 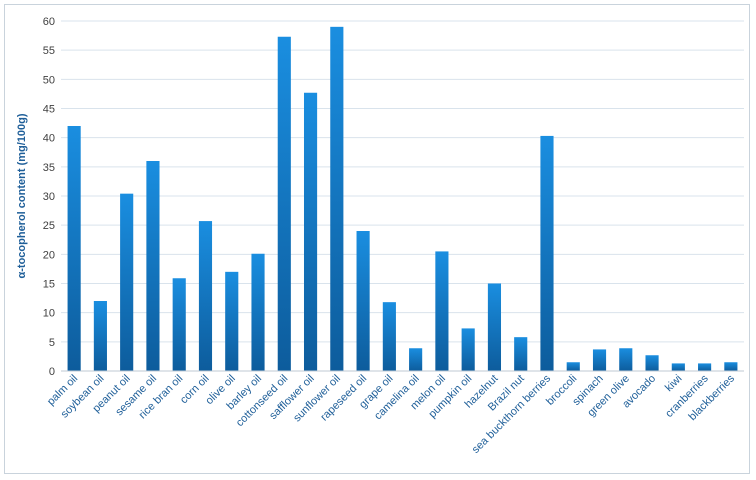 What do you see at coordinates (205, 296) in the screenshot?
I see `bar-corn-oil` at bounding box center [205, 296].